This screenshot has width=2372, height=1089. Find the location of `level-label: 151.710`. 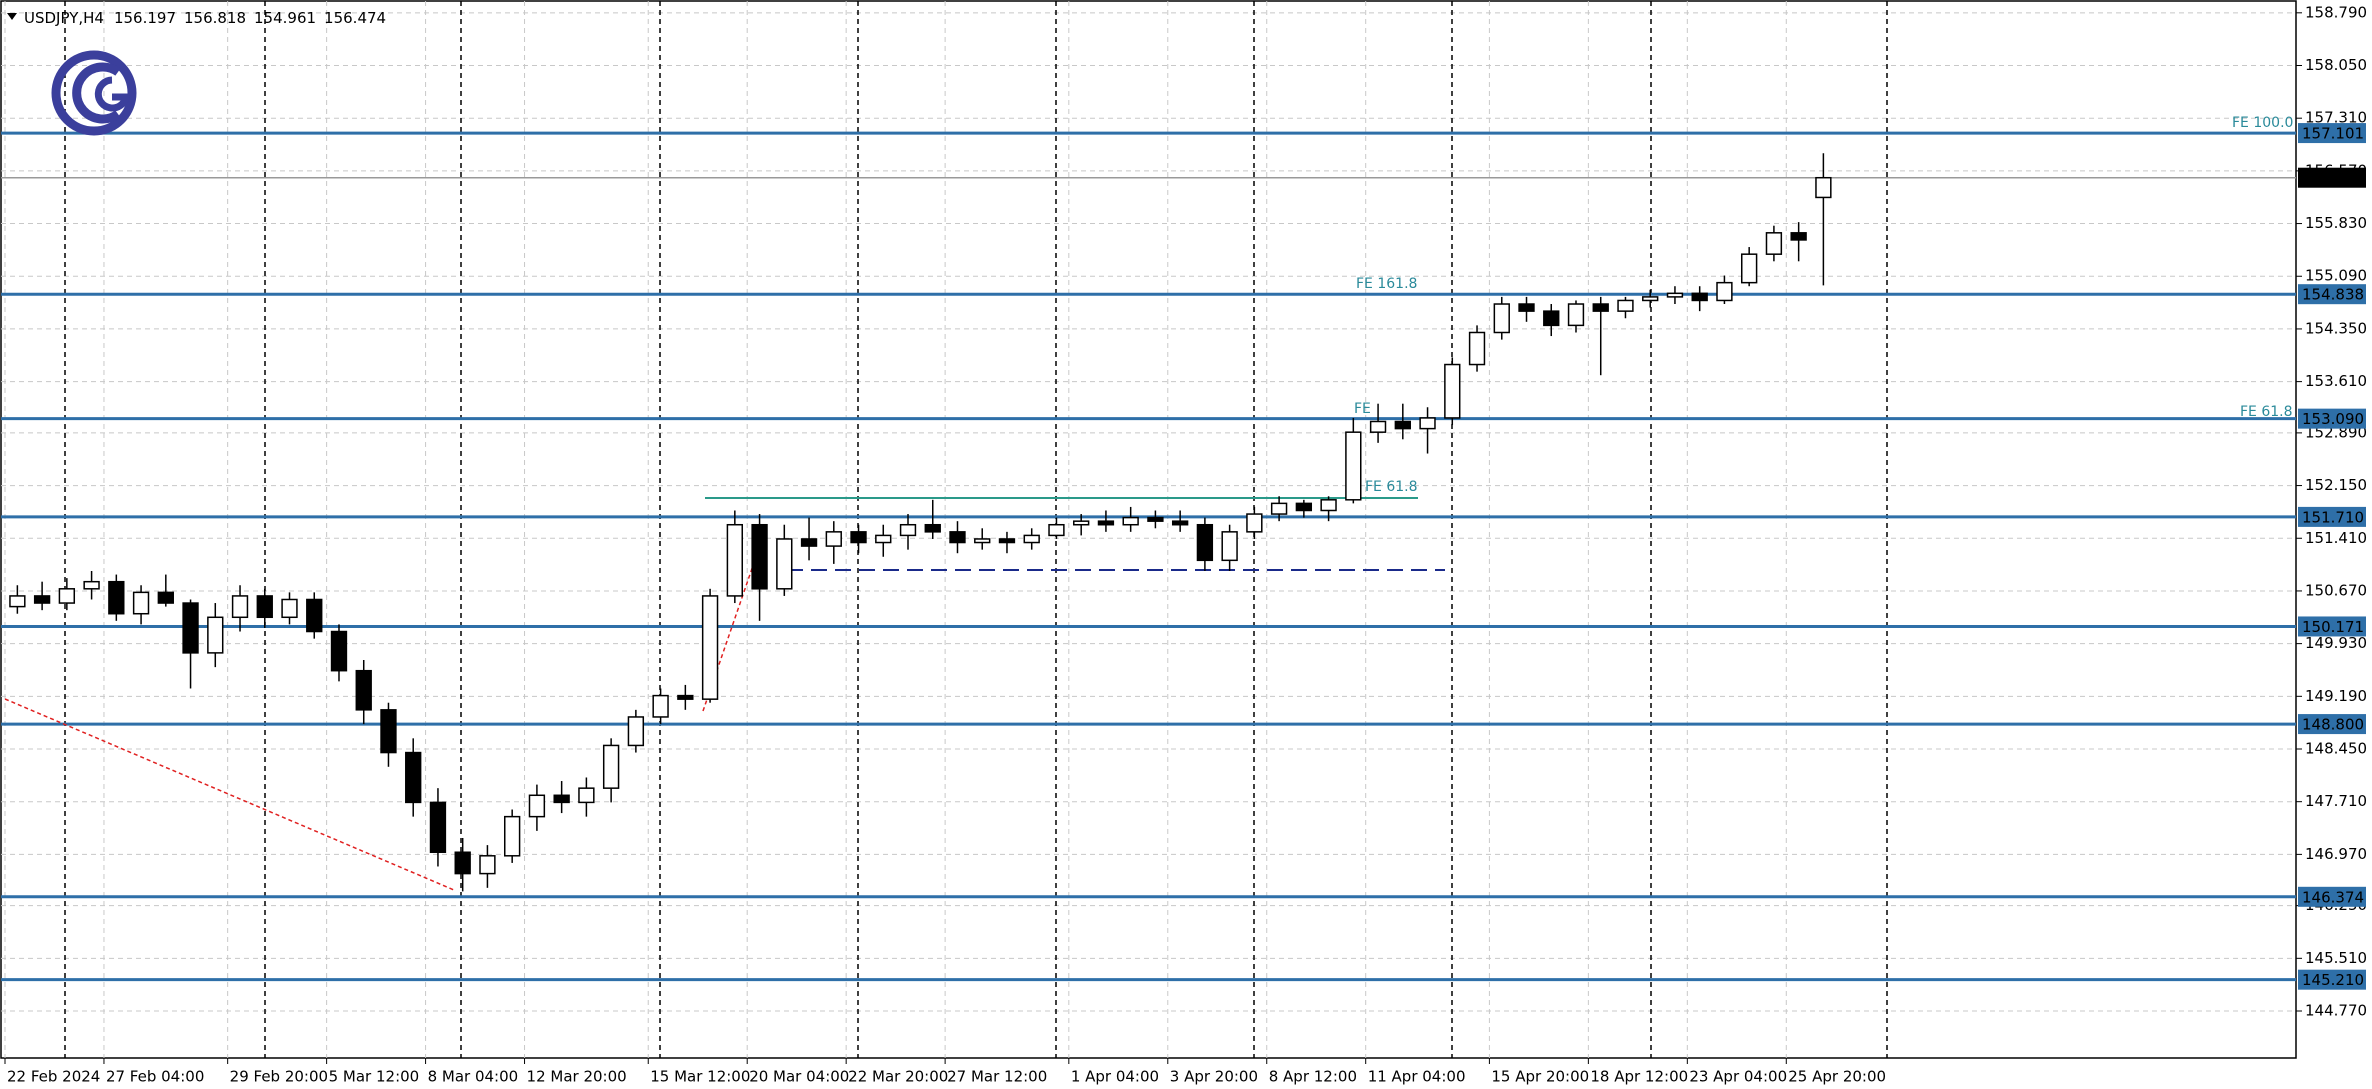

level-label: 151.710 is located at coordinates (2333, 517).